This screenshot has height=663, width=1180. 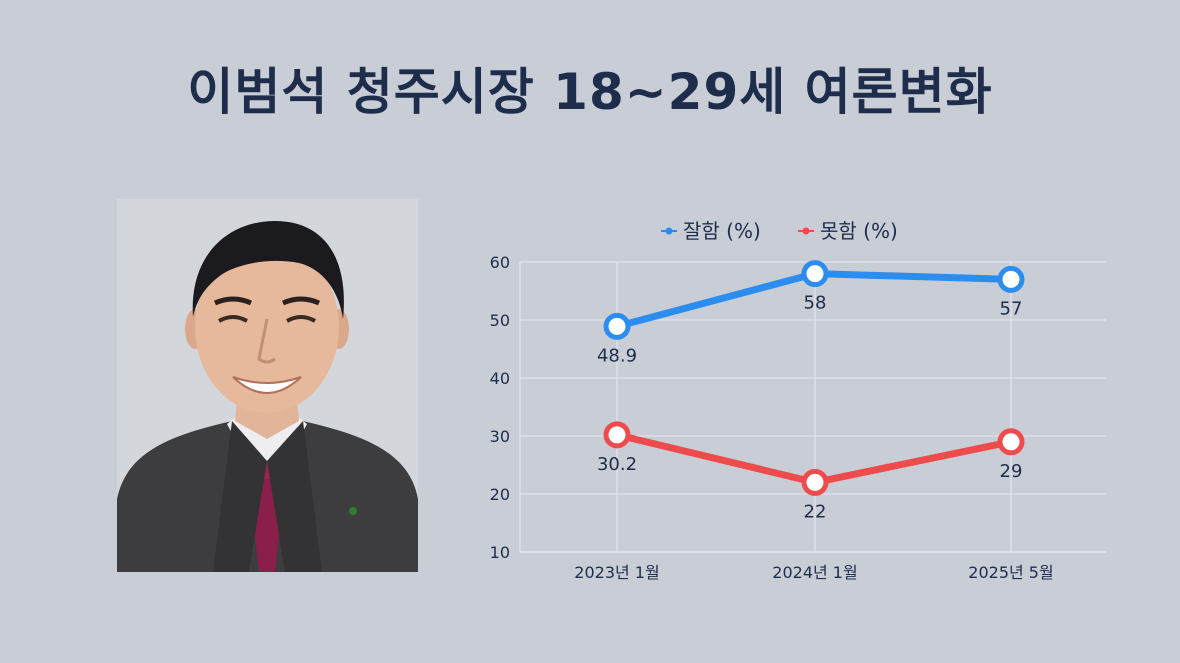 I want to click on portrait-photo, so click(x=267, y=385).